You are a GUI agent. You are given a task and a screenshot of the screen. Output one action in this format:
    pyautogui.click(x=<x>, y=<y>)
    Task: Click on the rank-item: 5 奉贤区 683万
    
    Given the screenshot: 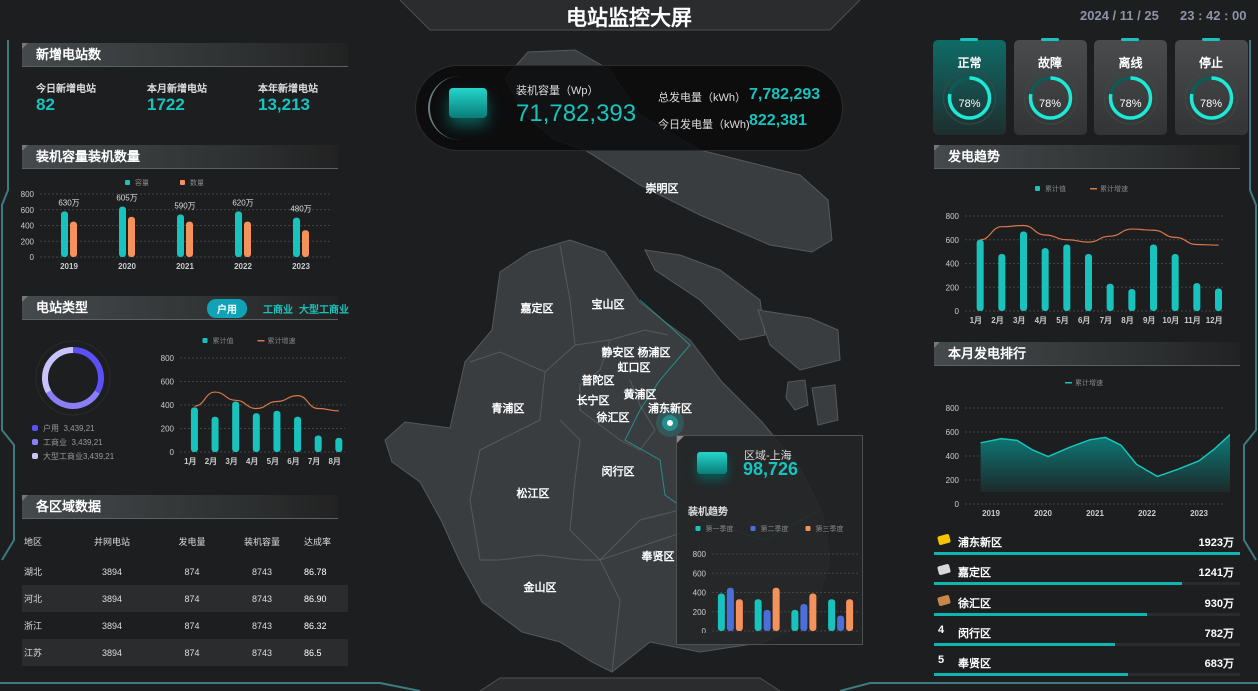 What is the action you would take?
    pyautogui.click(x=1087, y=666)
    